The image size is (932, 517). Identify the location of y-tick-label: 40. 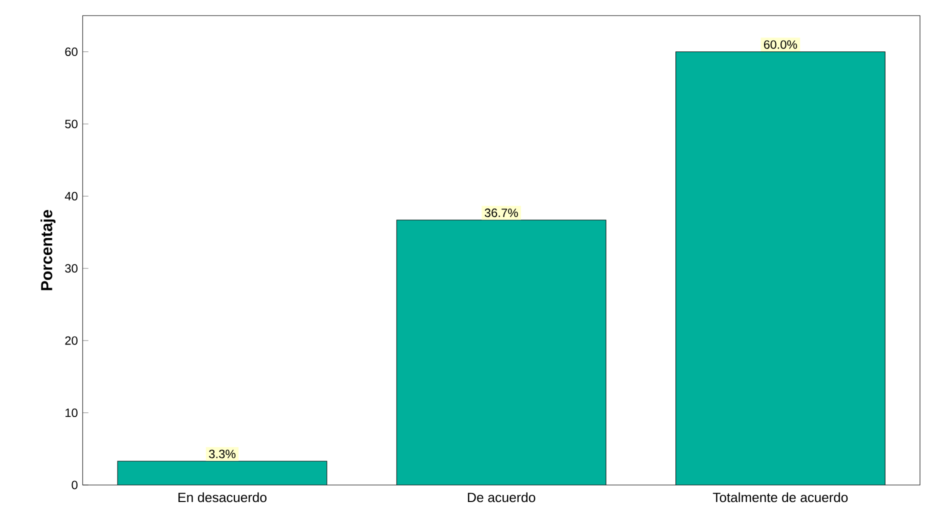
(71, 196).